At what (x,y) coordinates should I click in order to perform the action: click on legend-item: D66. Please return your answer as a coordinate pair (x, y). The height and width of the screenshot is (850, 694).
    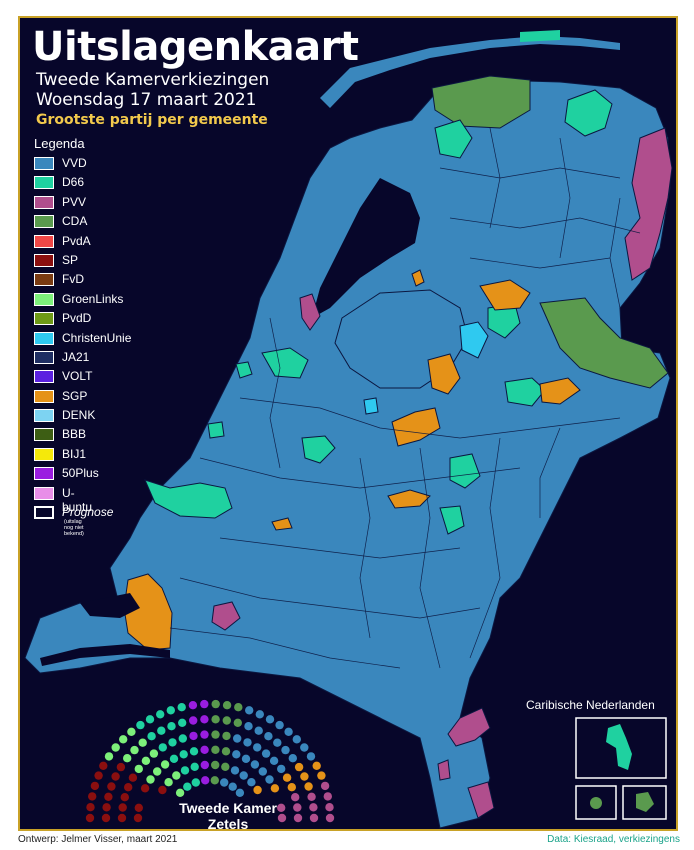
    Looking at the image, I should click on (59, 183).